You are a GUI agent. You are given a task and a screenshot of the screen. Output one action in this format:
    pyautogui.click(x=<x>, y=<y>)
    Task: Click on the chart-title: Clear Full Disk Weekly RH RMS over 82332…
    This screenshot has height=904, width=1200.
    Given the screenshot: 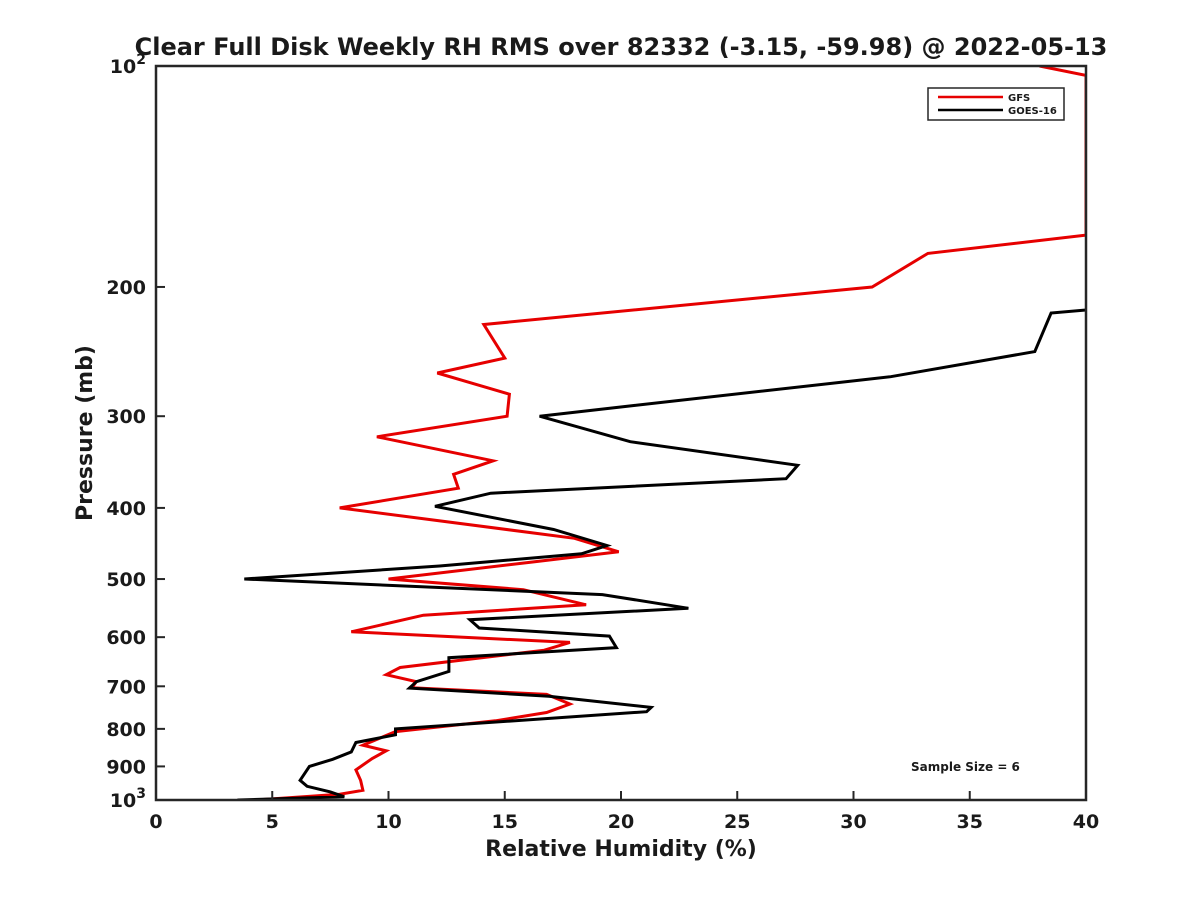 What is the action you would take?
    pyautogui.click(x=621, y=47)
    